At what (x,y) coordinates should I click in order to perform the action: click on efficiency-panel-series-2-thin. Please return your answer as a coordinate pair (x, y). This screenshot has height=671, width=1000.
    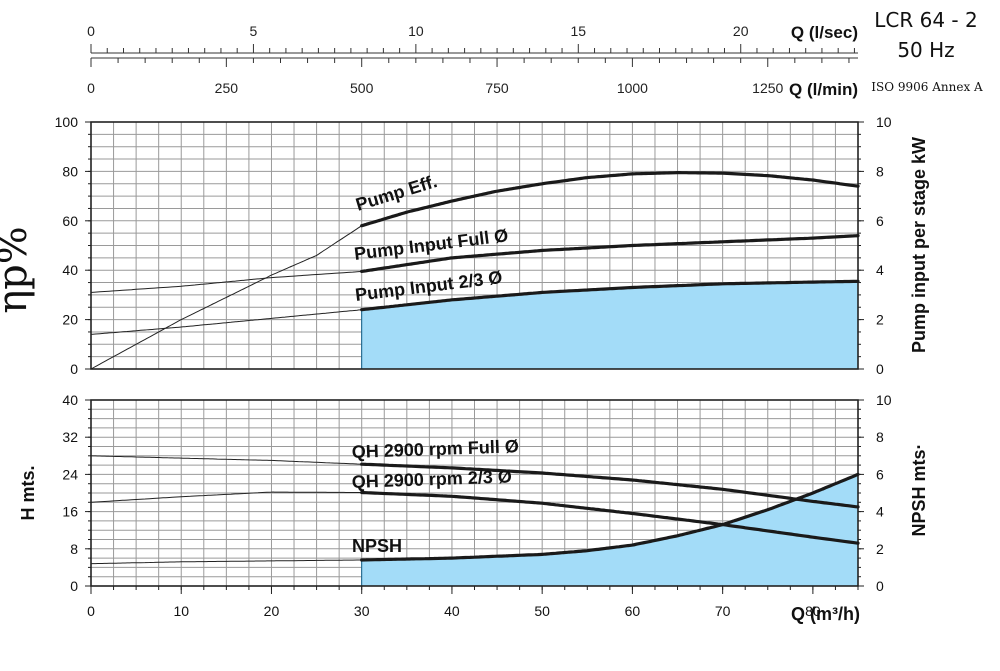
    Looking at the image, I should click on (226, 322).